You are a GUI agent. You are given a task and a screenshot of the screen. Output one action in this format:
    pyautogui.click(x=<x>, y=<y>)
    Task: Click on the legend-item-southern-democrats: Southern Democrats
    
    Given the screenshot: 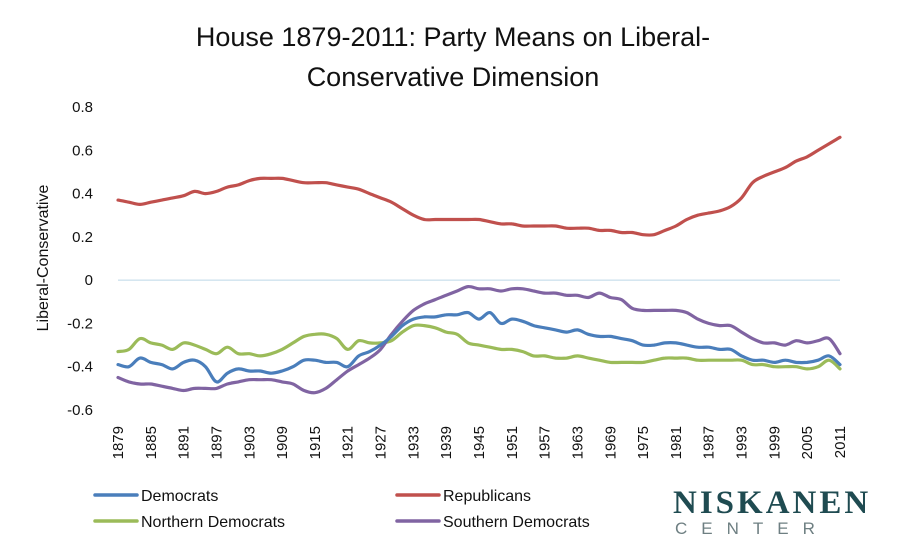 What is the action you would take?
    pyautogui.click(x=492, y=522)
    